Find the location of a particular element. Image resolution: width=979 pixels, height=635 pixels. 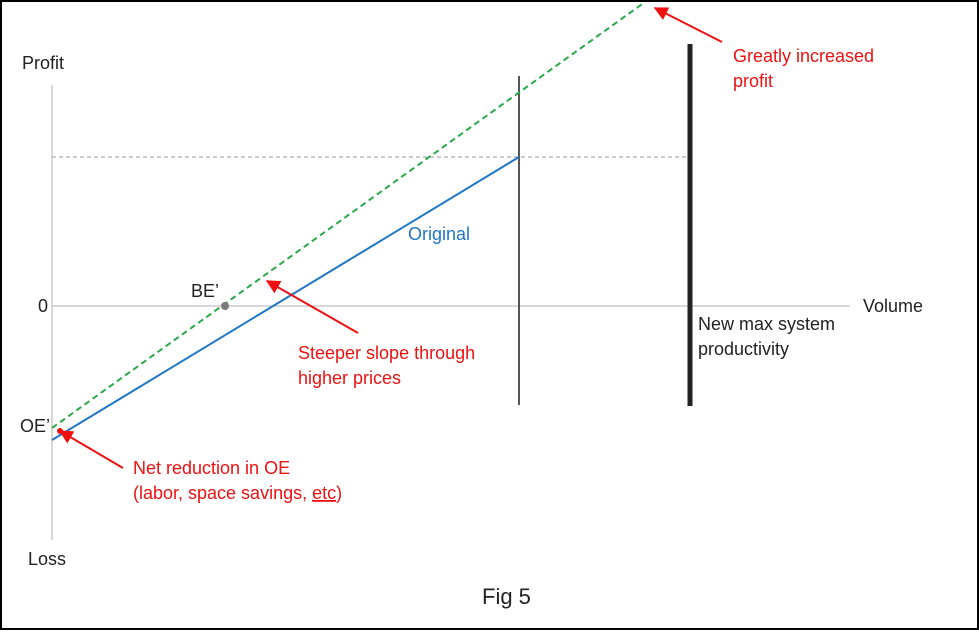

figure-caption: Fig 5 is located at coordinates (506, 596).